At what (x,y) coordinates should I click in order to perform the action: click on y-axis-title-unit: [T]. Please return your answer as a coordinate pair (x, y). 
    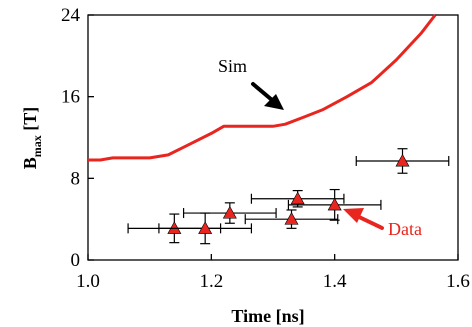
    Looking at the image, I should click on (30, 121).